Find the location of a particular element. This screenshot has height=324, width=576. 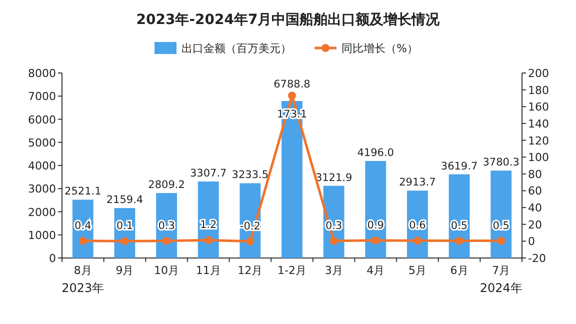

y2-tick-label: 180 is located at coordinates (538, 90).